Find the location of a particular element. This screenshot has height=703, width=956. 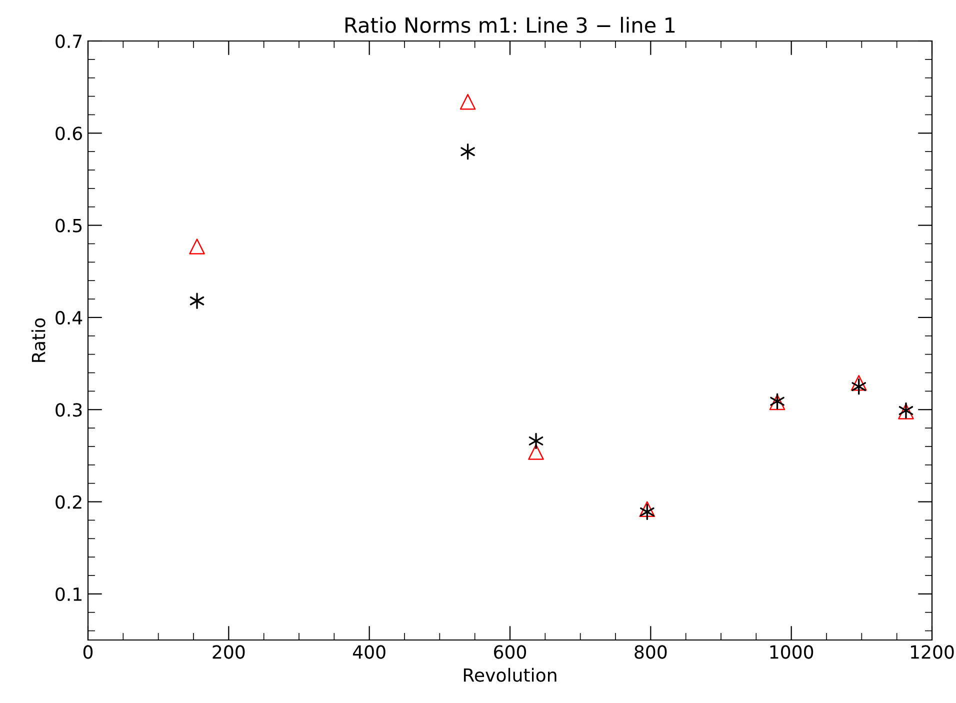

y-tick-label: 0.7 is located at coordinates (69, 41).